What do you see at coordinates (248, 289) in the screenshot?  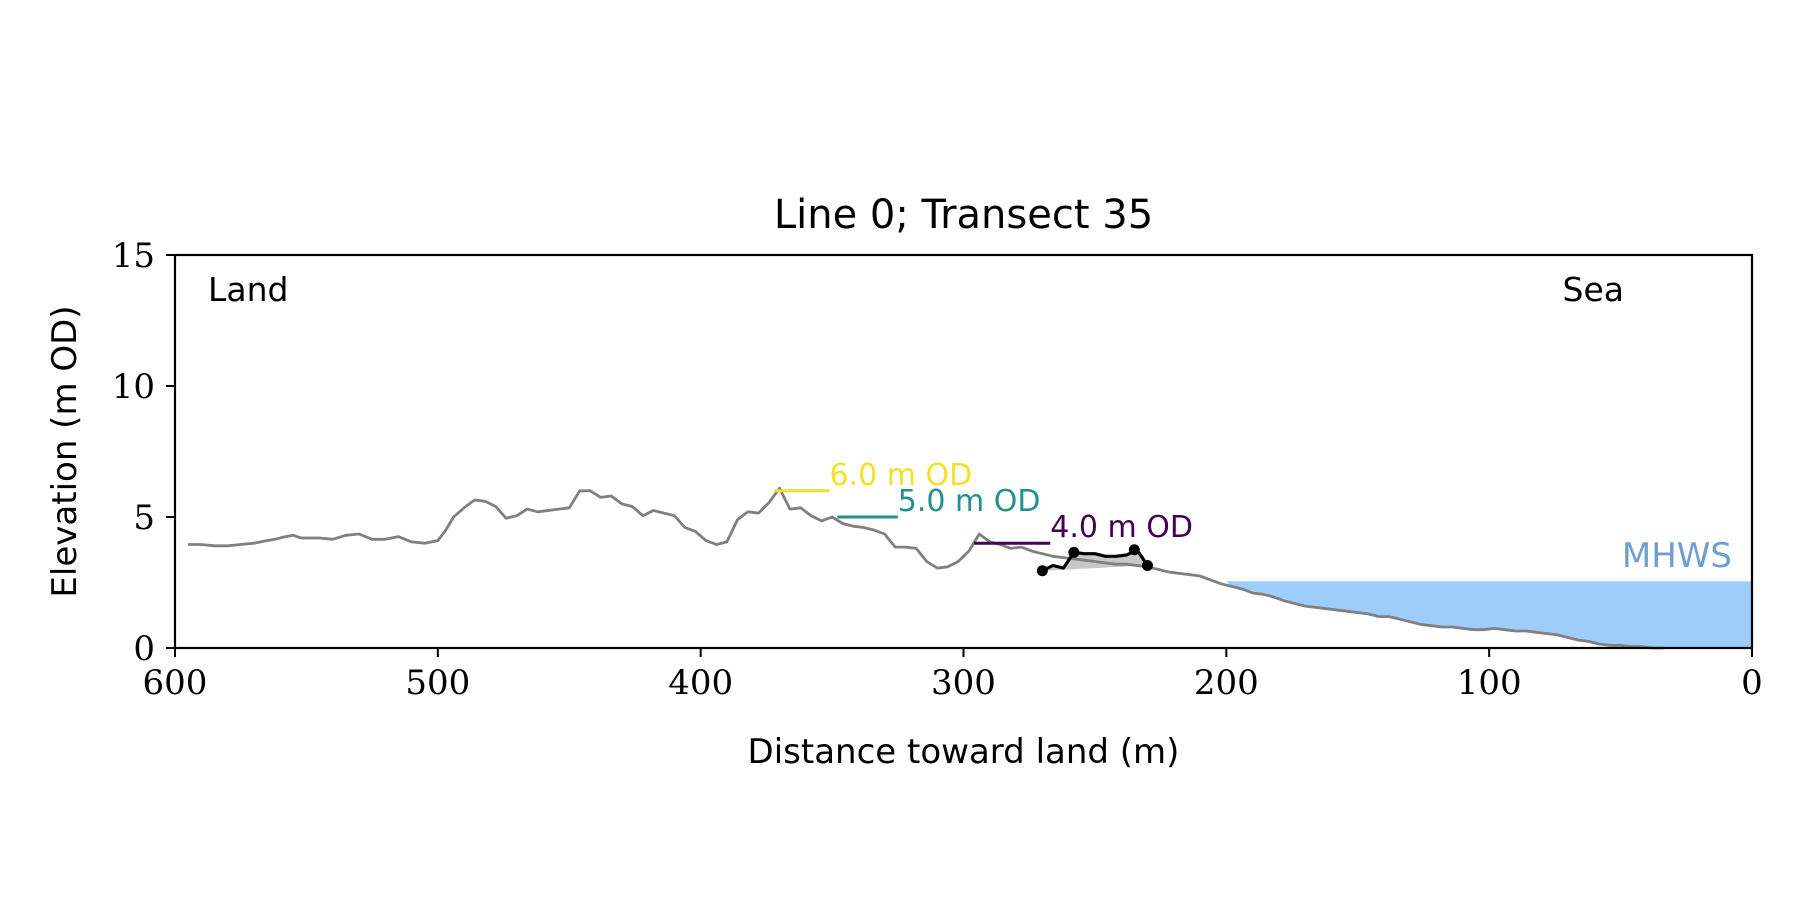 I see `land-label: Land` at bounding box center [248, 289].